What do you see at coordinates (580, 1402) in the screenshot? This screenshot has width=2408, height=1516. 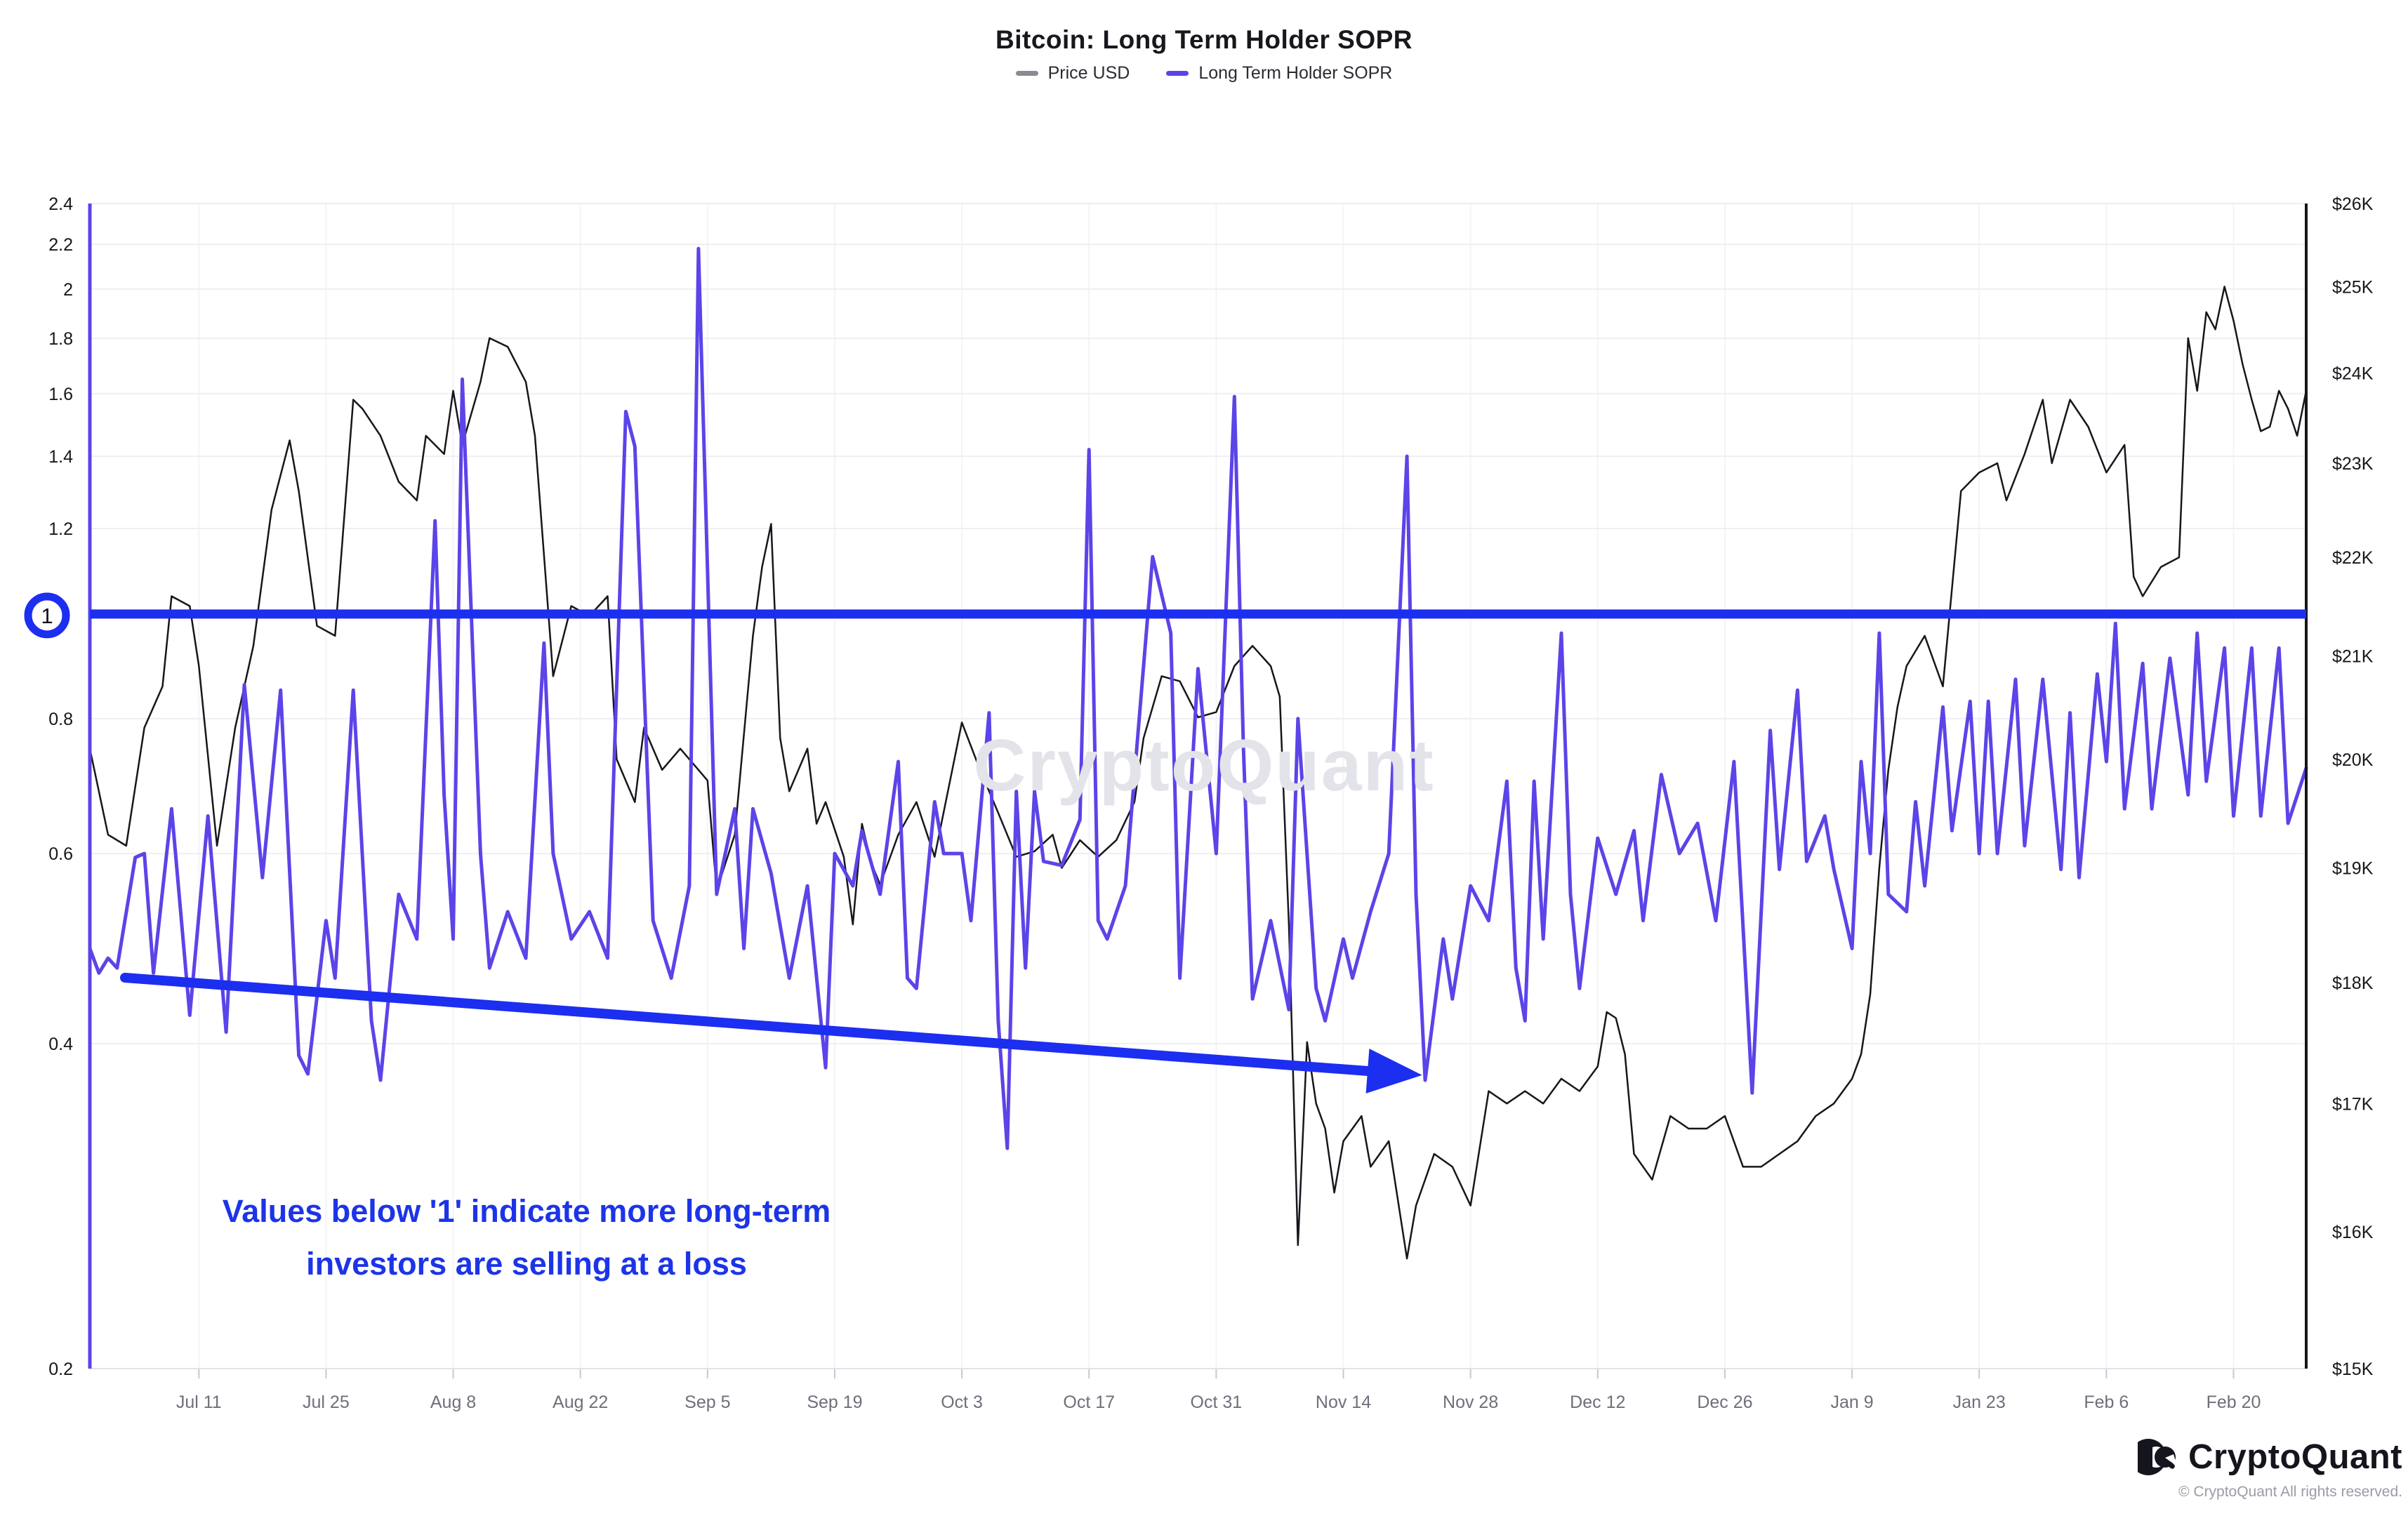 I see `x-tick-label: Aug 22` at bounding box center [580, 1402].